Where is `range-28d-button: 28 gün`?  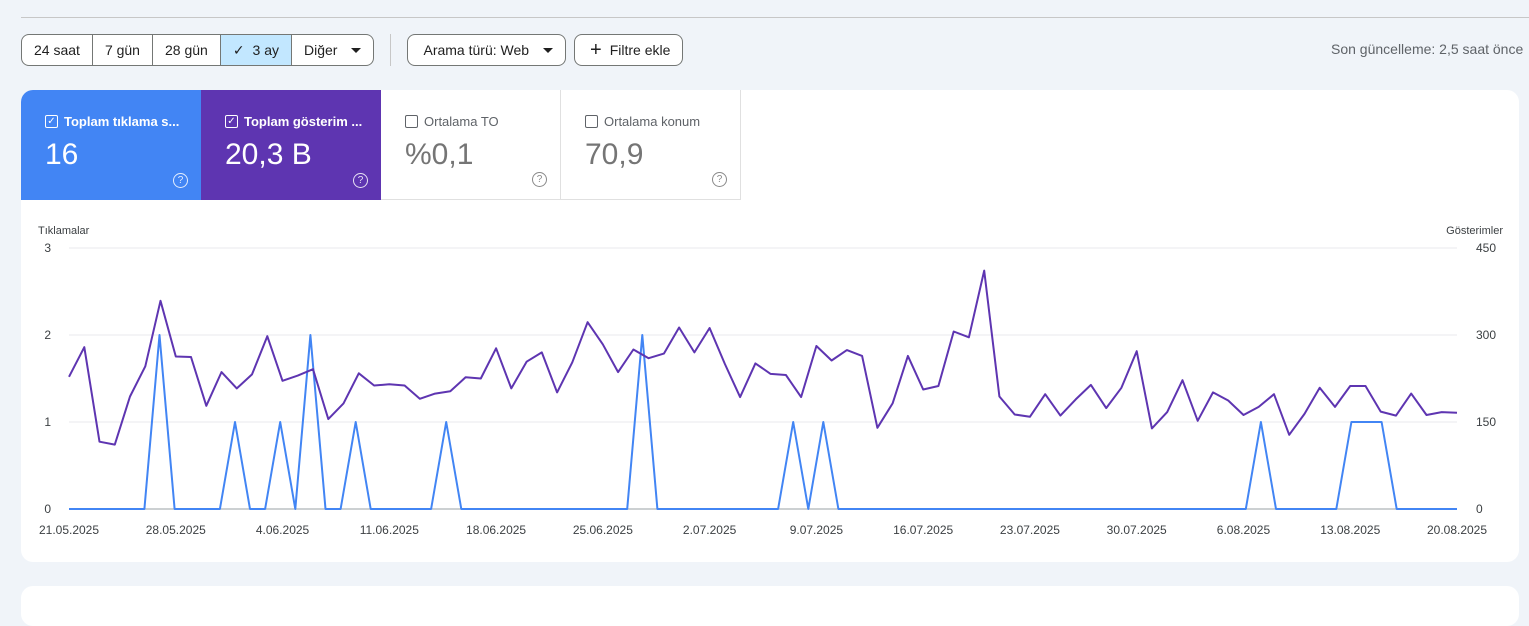 range-28d-button: 28 gün is located at coordinates (187, 50).